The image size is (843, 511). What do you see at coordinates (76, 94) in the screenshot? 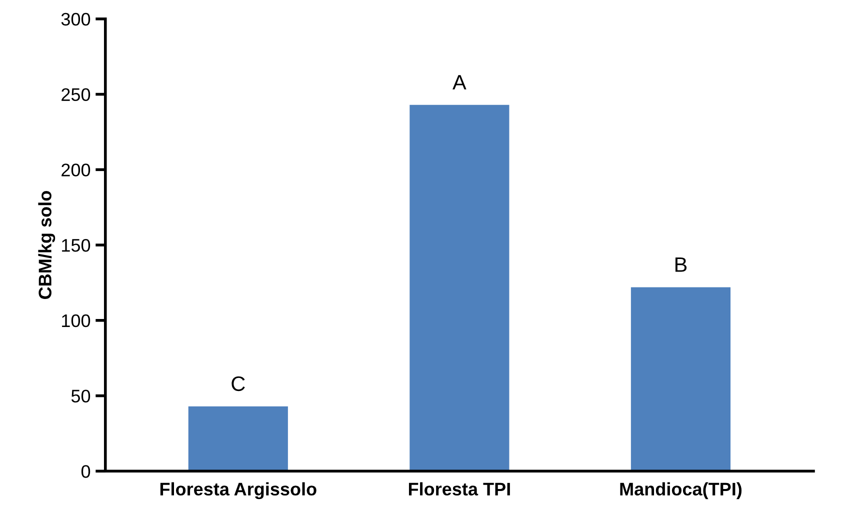
I see `y-tick-label: 250` at bounding box center [76, 94].